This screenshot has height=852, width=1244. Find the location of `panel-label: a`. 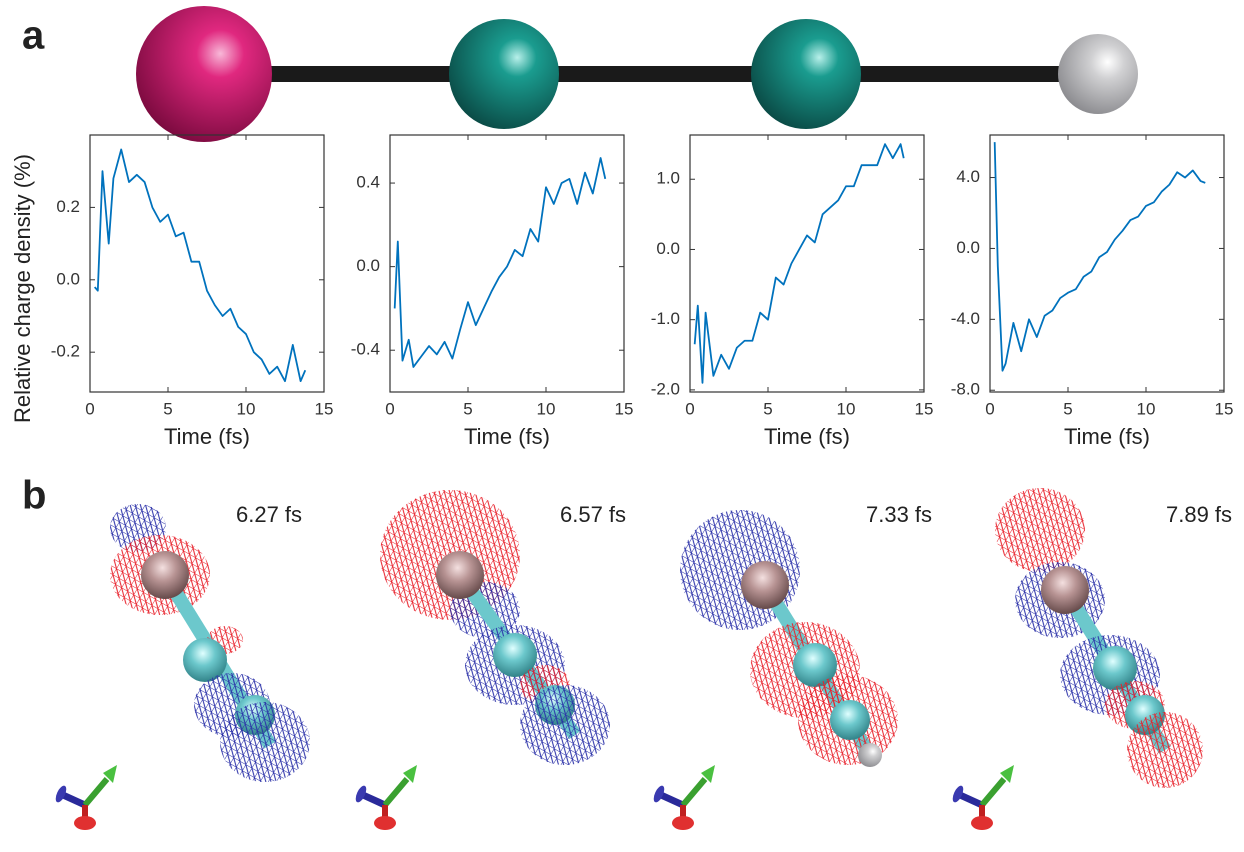

panel-label: a is located at coordinates (33, 36).